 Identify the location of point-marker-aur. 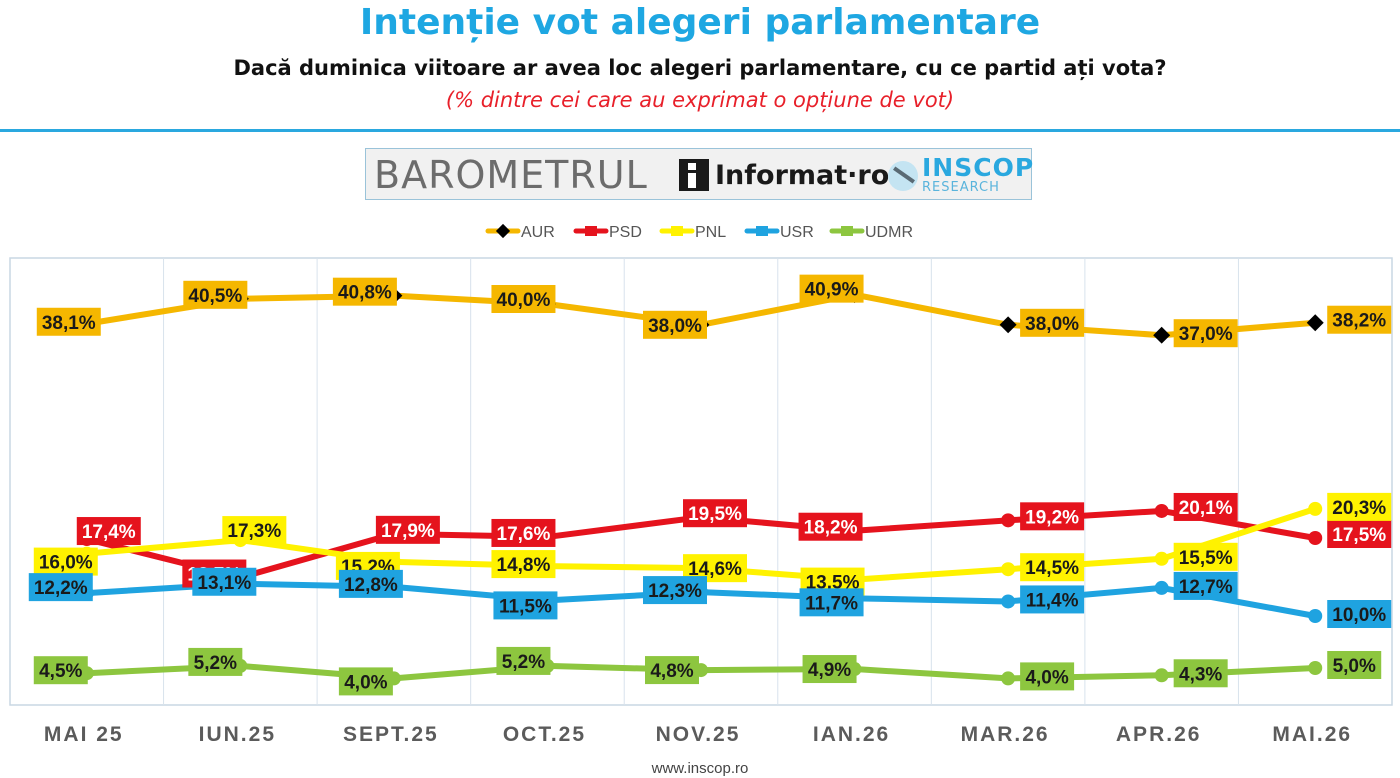
(1008, 325).